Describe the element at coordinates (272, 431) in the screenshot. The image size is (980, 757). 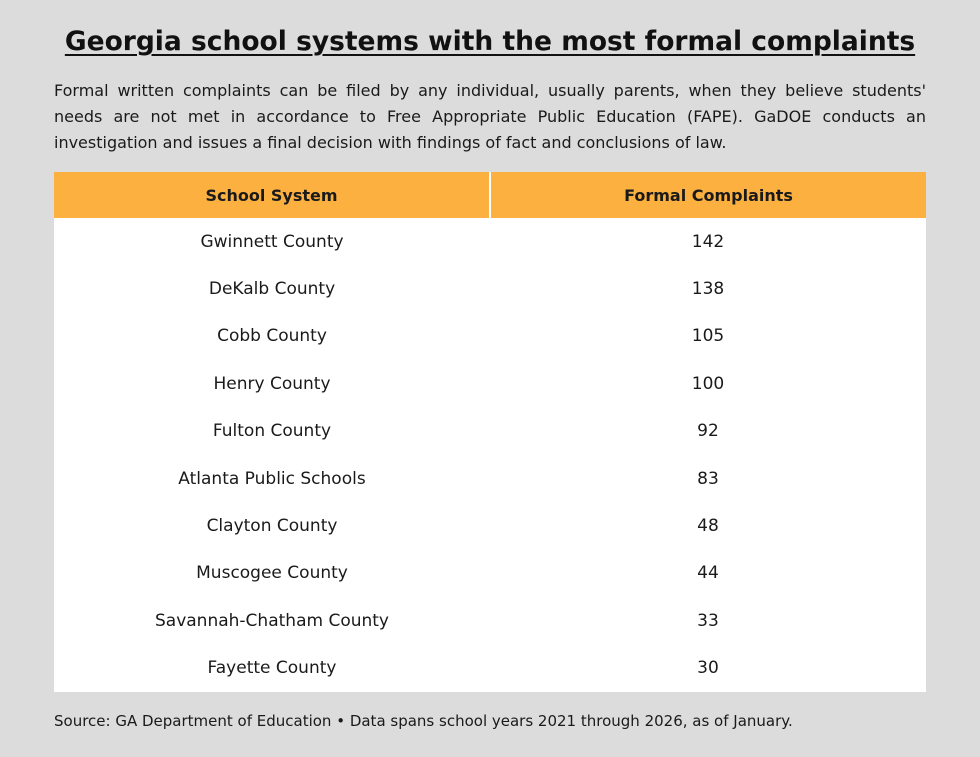
I see `school-system-cell: Fulton County` at that location.